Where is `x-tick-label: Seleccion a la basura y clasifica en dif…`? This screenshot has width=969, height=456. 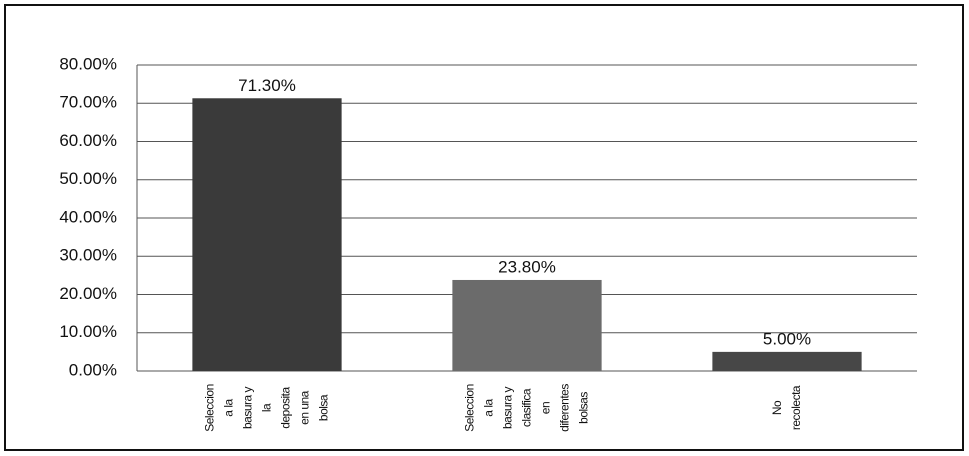
x-tick-label: Seleccion a la basura y clasifica en dif… is located at coordinates (526, 408).